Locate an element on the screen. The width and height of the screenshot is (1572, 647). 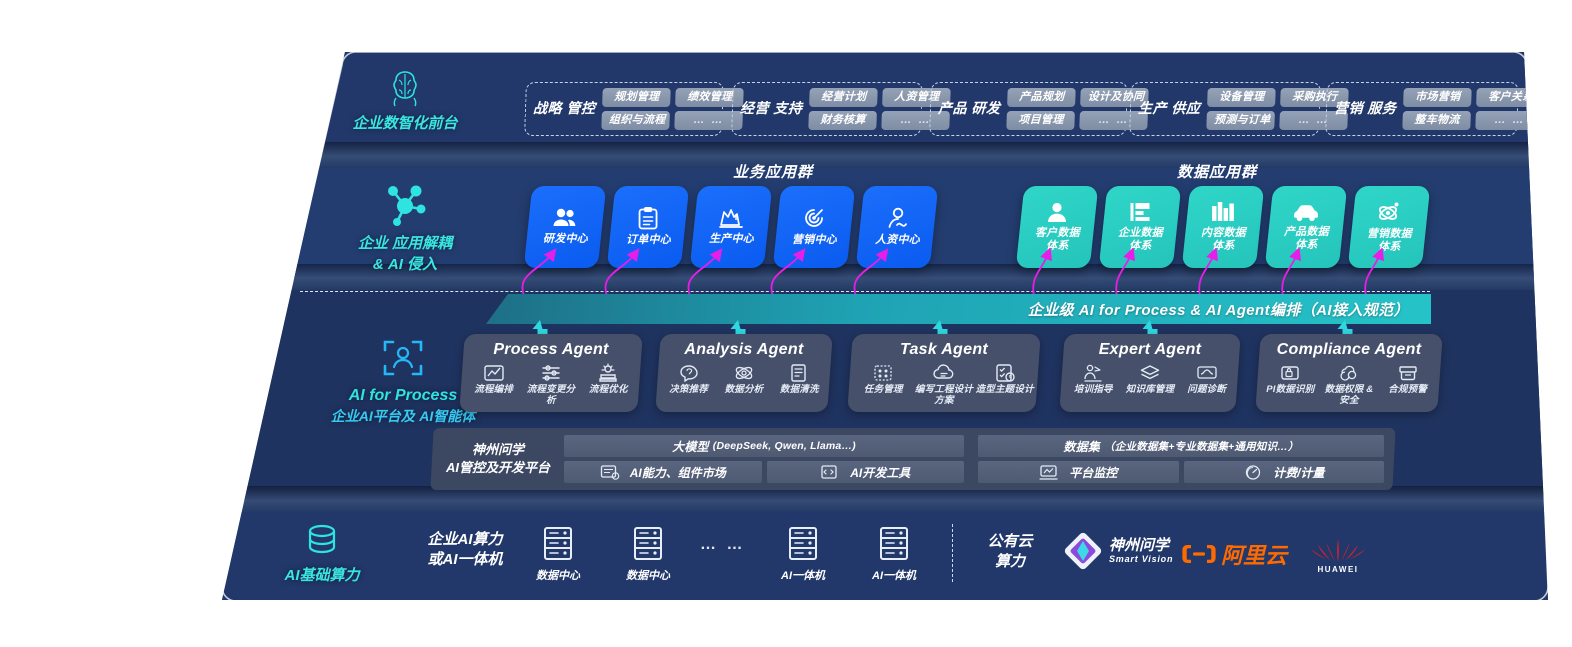
agent-item: 数据分析 is located at coordinates (743, 379).